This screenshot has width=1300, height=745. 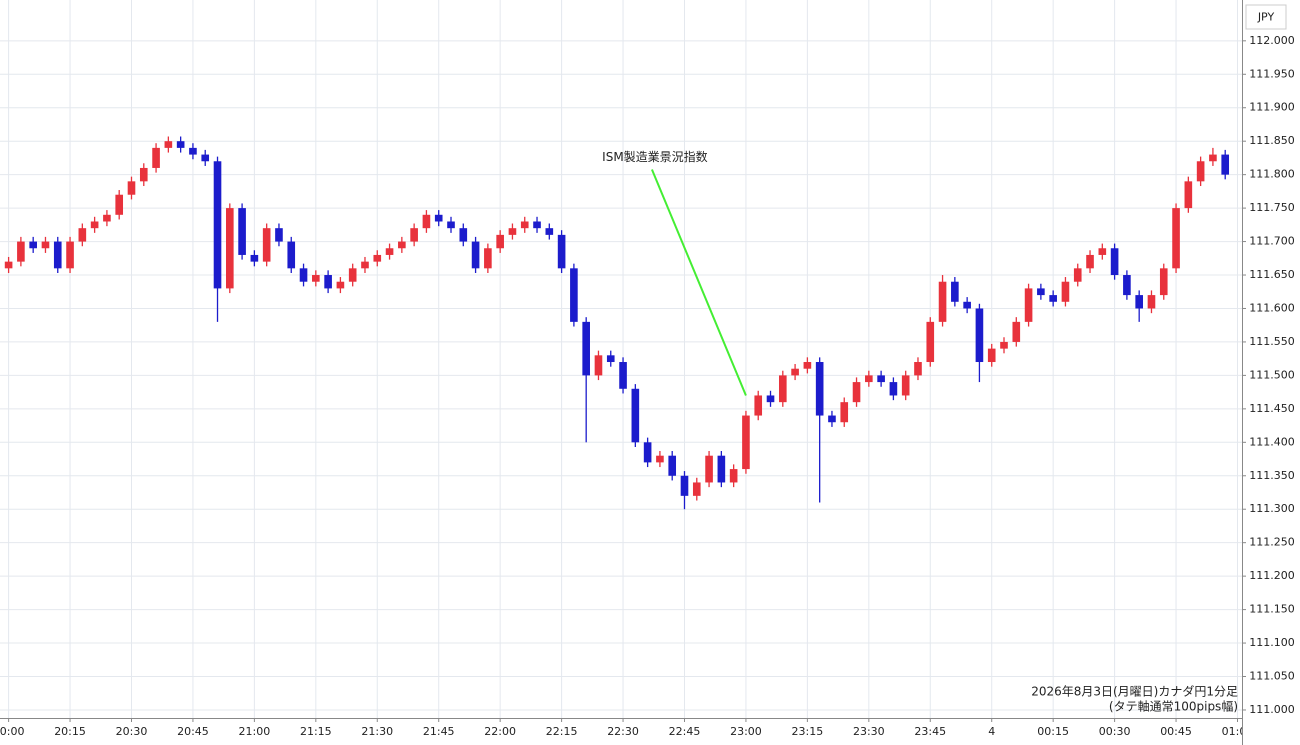 What do you see at coordinates (1272, 709) in the screenshot?
I see `y-tick-label: 111.000` at bounding box center [1272, 709].